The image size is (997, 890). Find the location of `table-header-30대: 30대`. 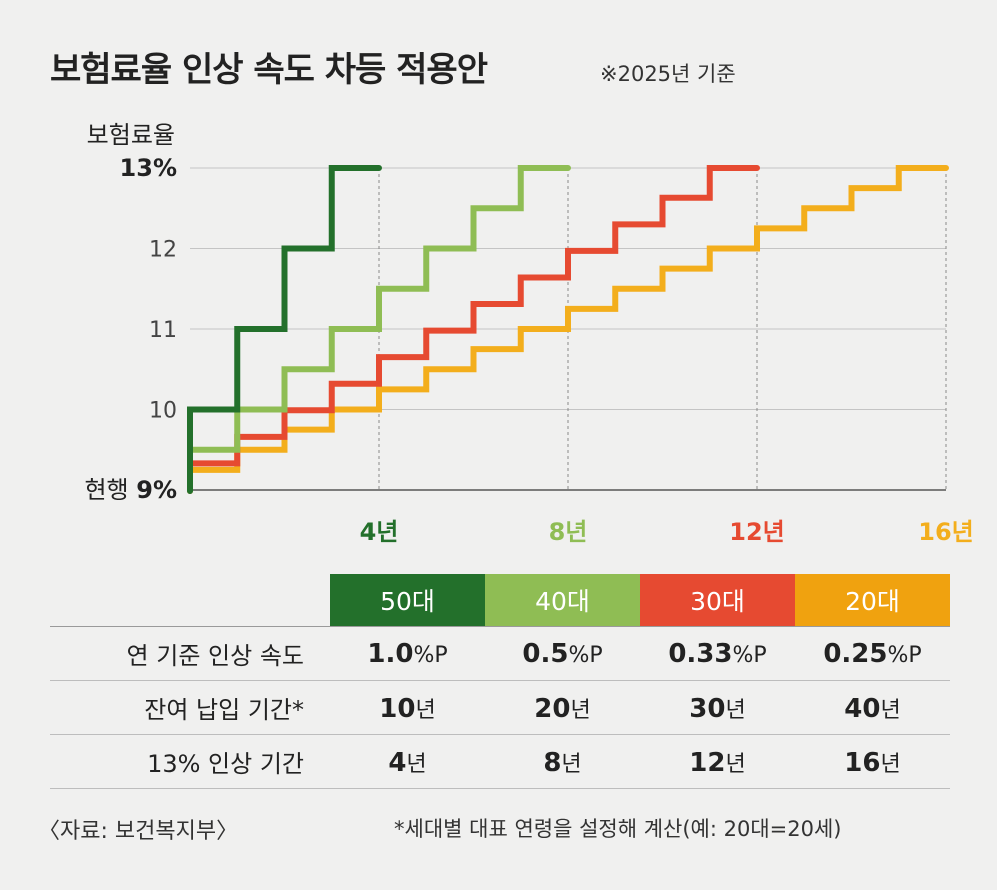

table-header-30대: 30대 is located at coordinates (717, 600).